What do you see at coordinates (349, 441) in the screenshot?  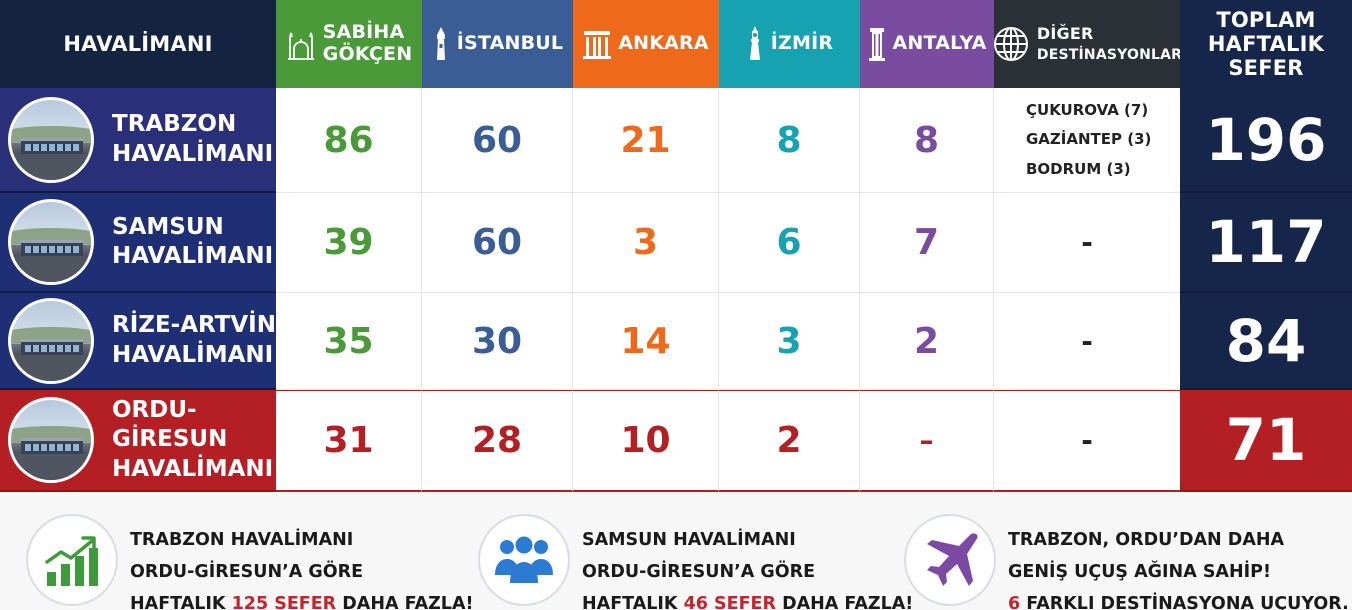 I see `cell-sabiha: 31` at bounding box center [349, 441].